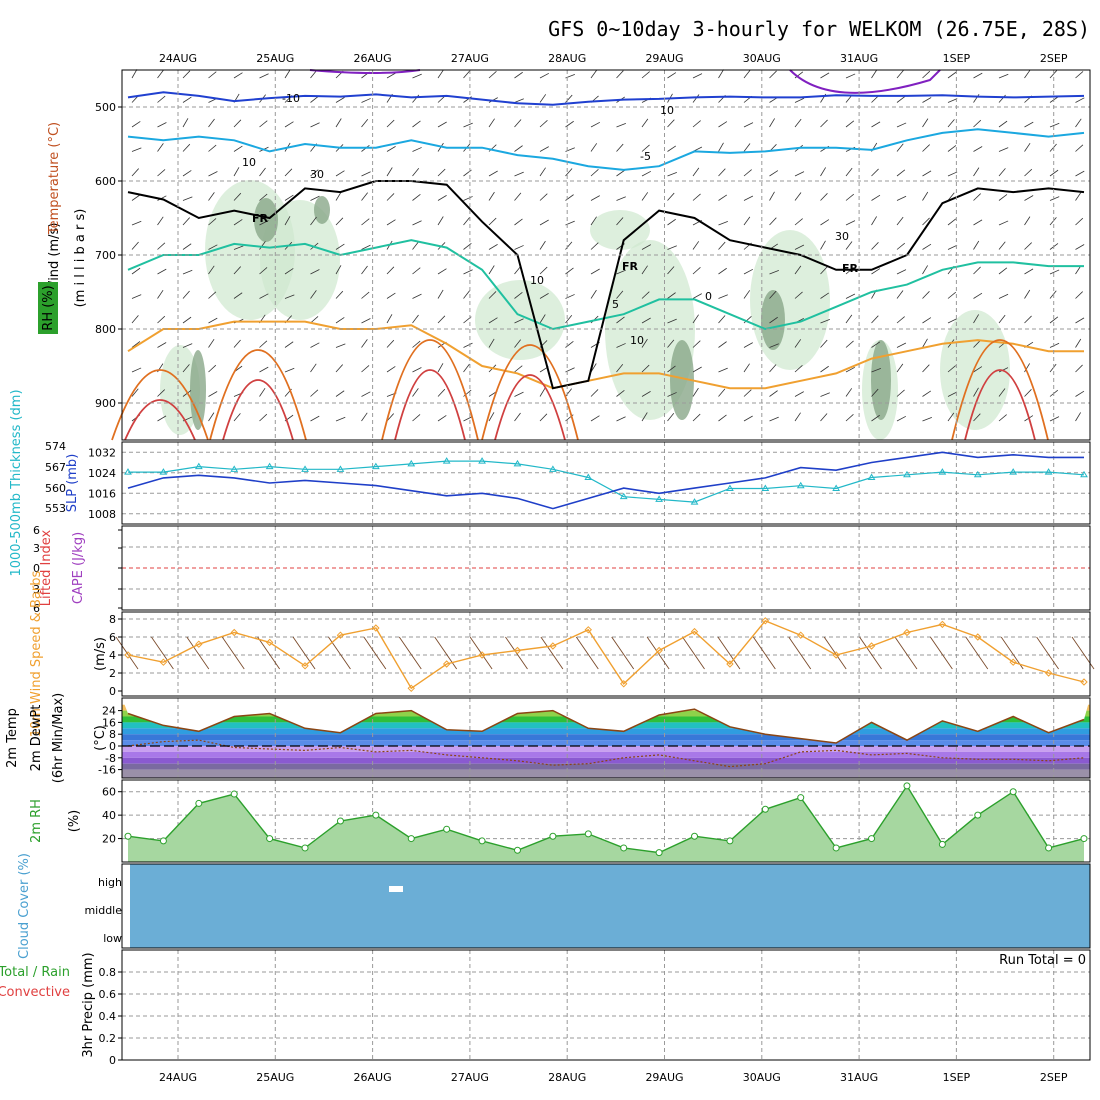 This screenshot has height=1100, width=1100. What do you see at coordinates (562, 569) in the screenshot?
I see `cape-li-panel: 6 3 0 3 6 Lifted Index CAPE (J/kg)` at bounding box center [562, 569].